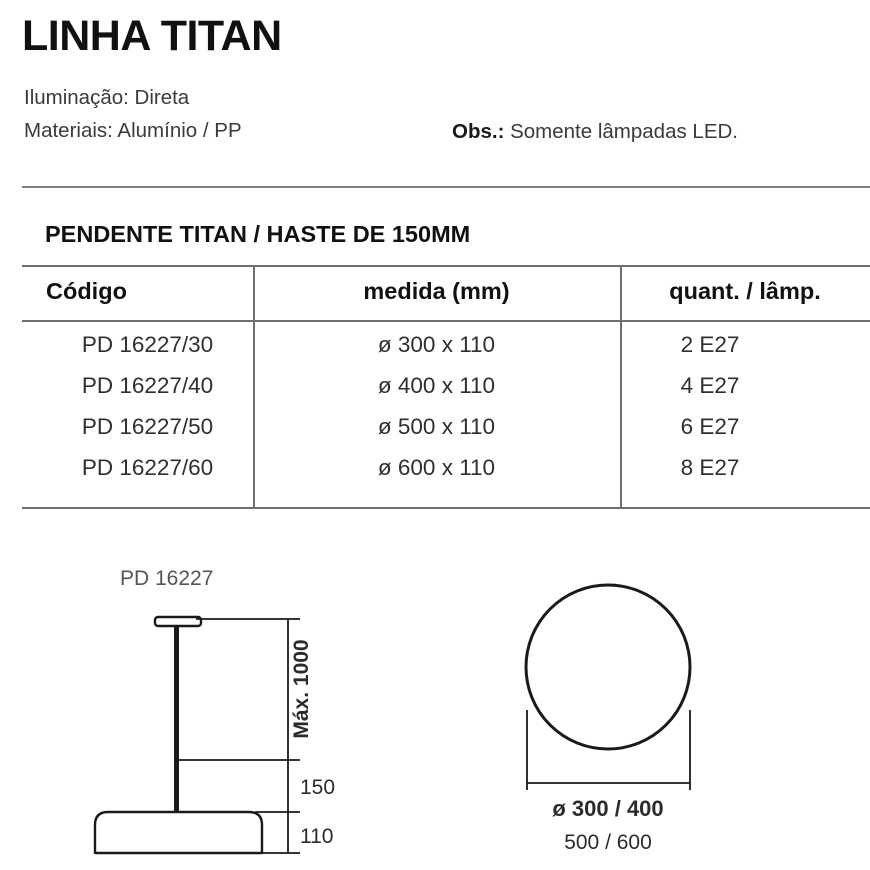  Describe the element at coordinates (301, 688) in the screenshot. I see `dimension-max-height: Máx. 1000` at that location.